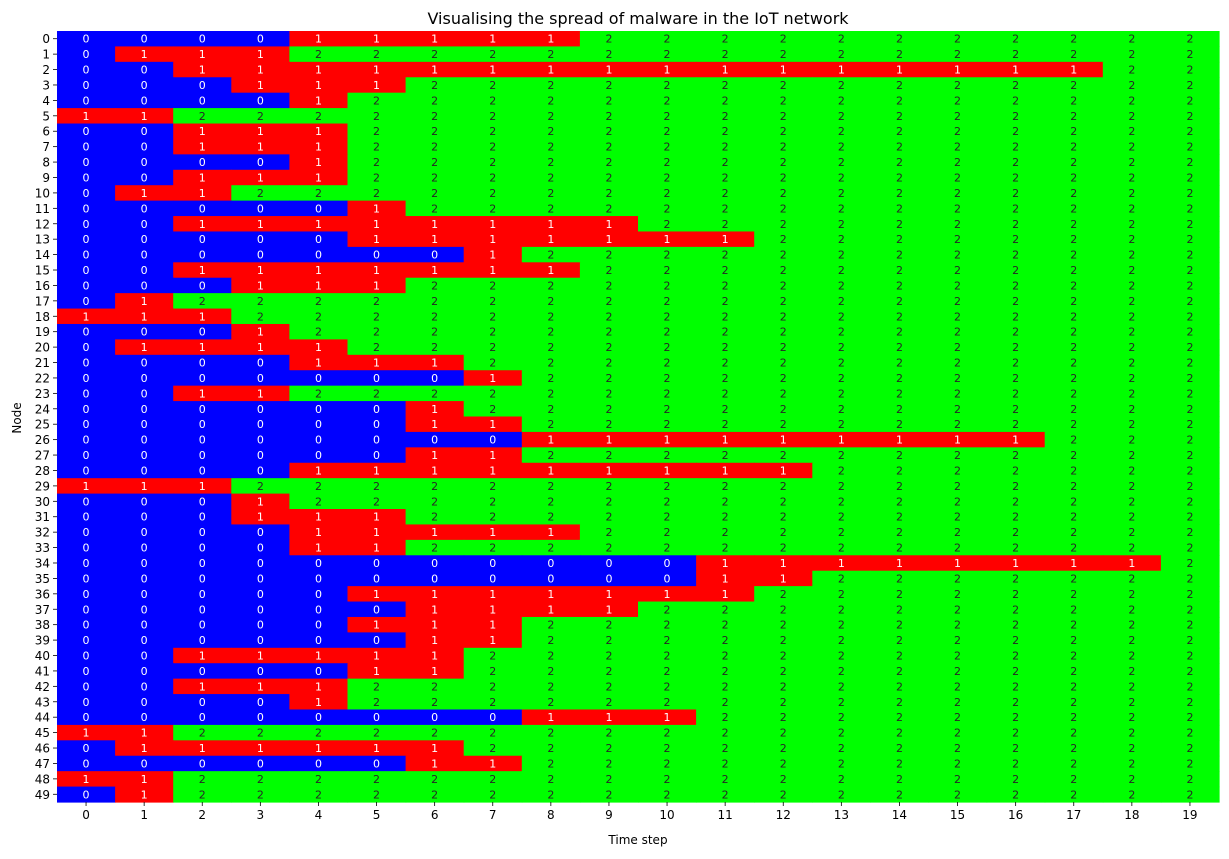  What do you see at coordinates (666, 815) in the screenshot?
I see `x-tick-label: 10` at bounding box center [666, 815].